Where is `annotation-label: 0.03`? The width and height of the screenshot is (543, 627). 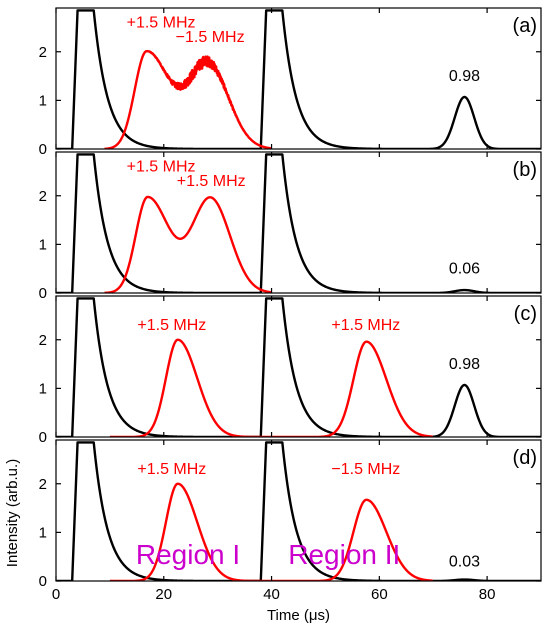 annotation-label: 0.03 is located at coordinates (464, 561).